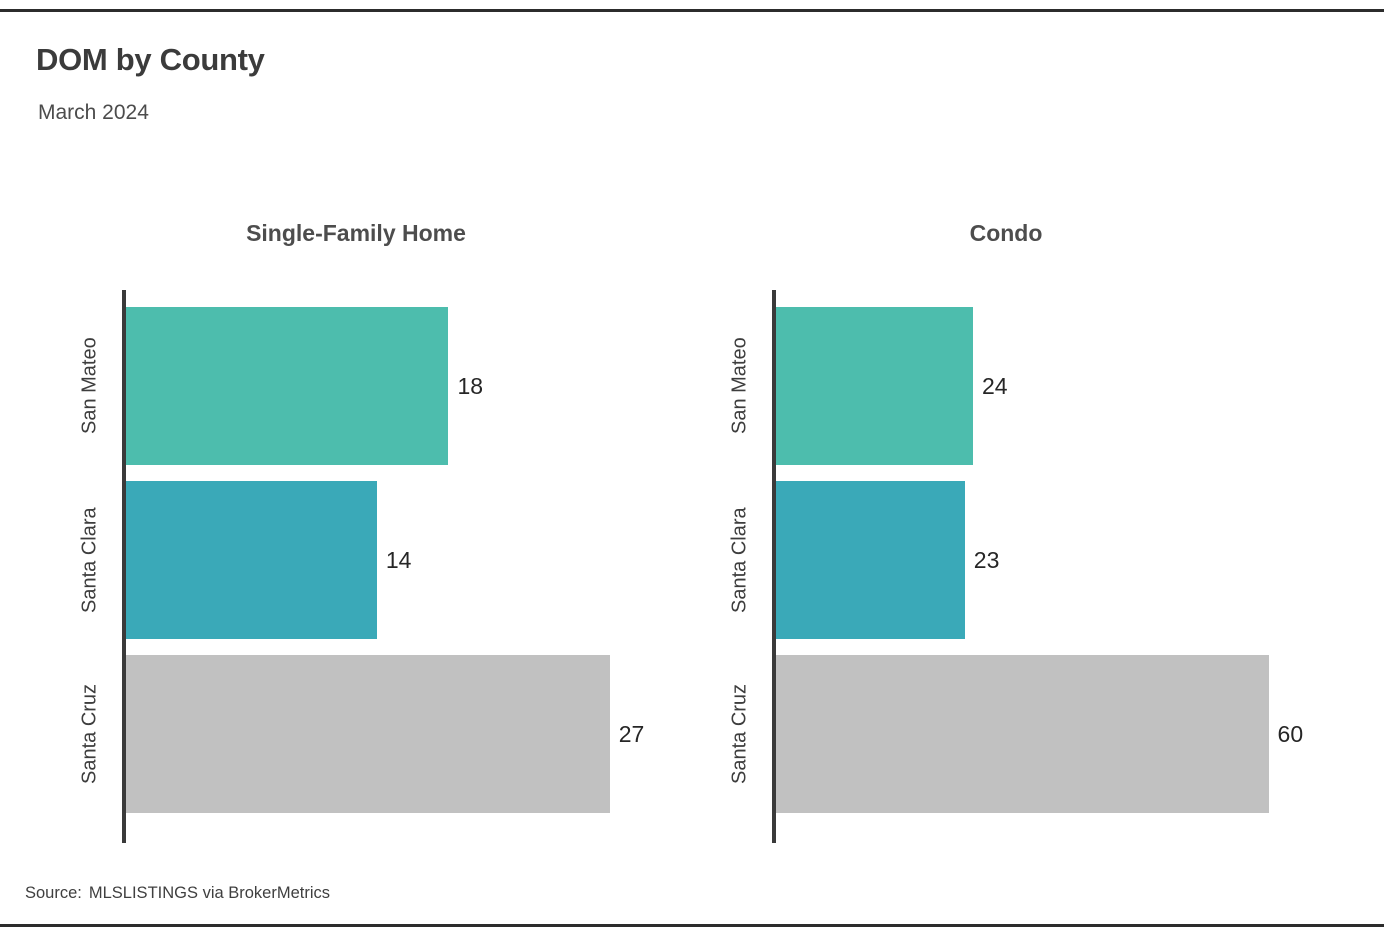 Image resolution: width=1384 pixels, height=938 pixels. I want to click on value-label: 23, so click(986, 559).